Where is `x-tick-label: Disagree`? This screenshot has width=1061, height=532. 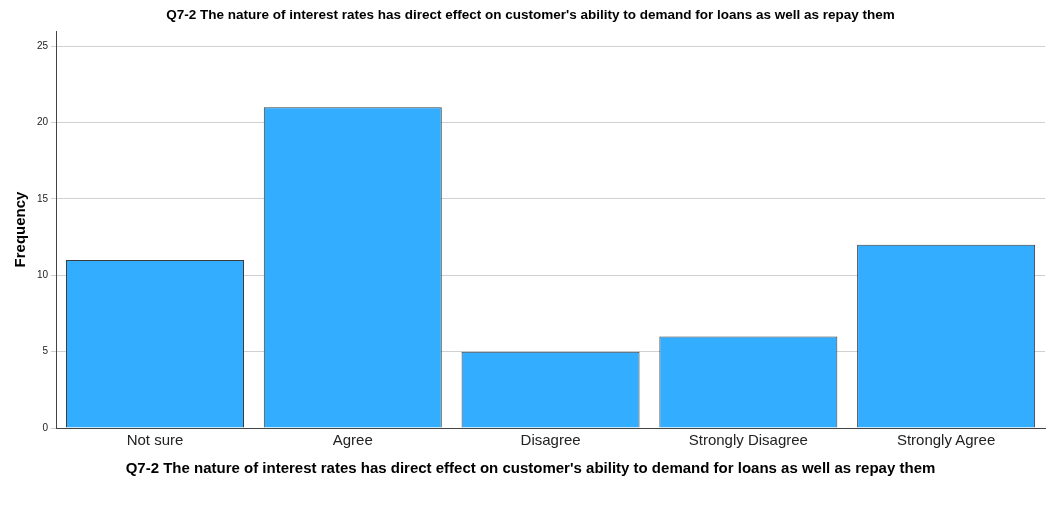
x-tick-label: Disagree is located at coordinates (550, 440).